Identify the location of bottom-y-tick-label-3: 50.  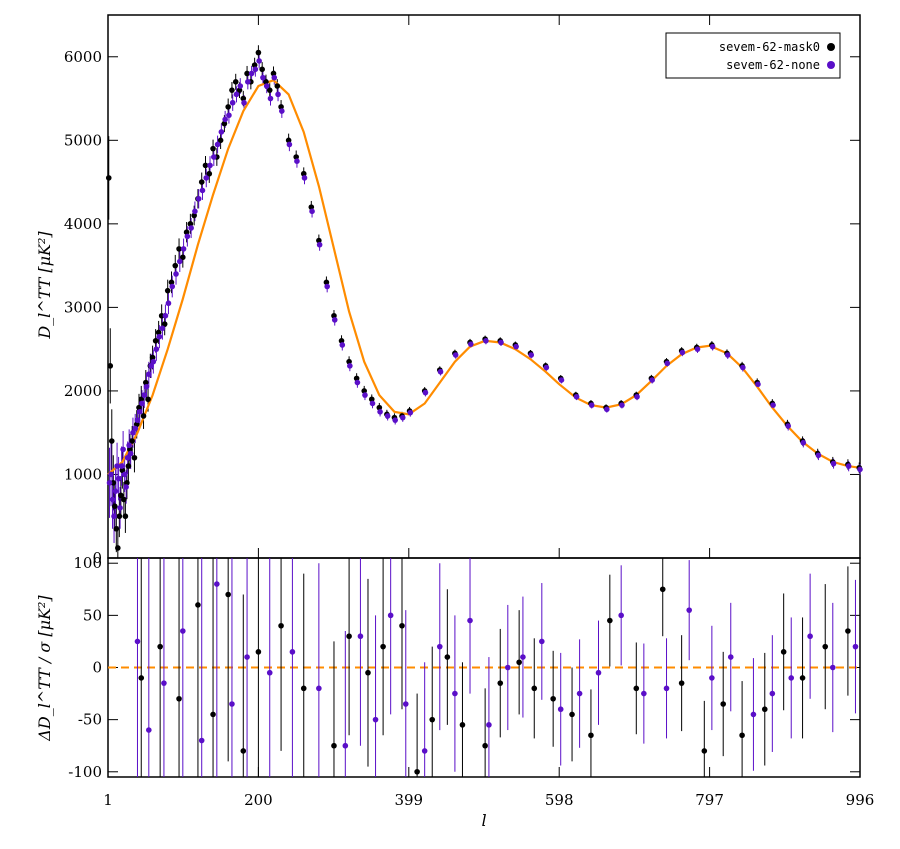
(92, 615).